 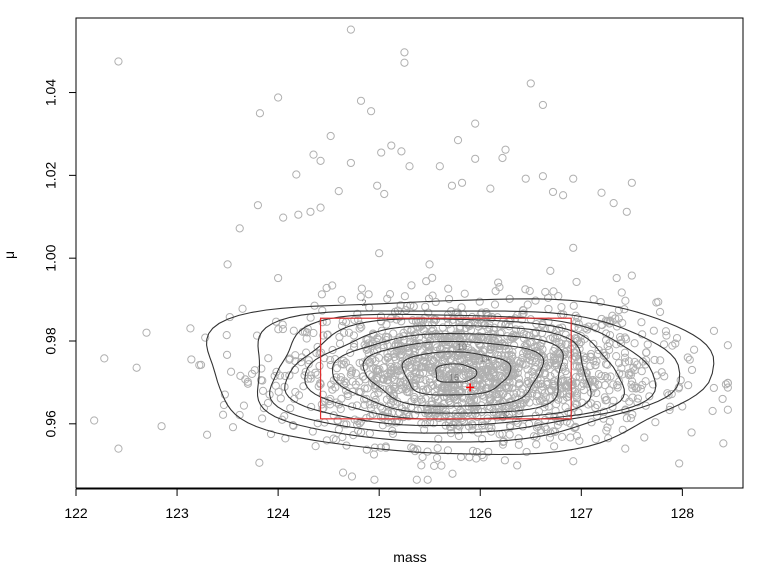 What do you see at coordinates (454, 377) in the screenshot?
I see `contour-label: 16` at bounding box center [454, 377].